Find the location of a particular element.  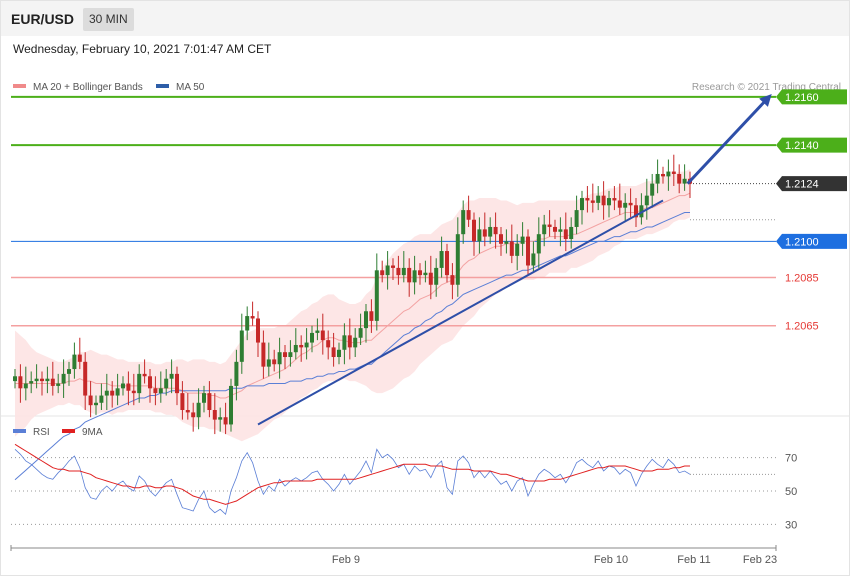

level-label: 1.2160 is located at coordinates (811, 97).